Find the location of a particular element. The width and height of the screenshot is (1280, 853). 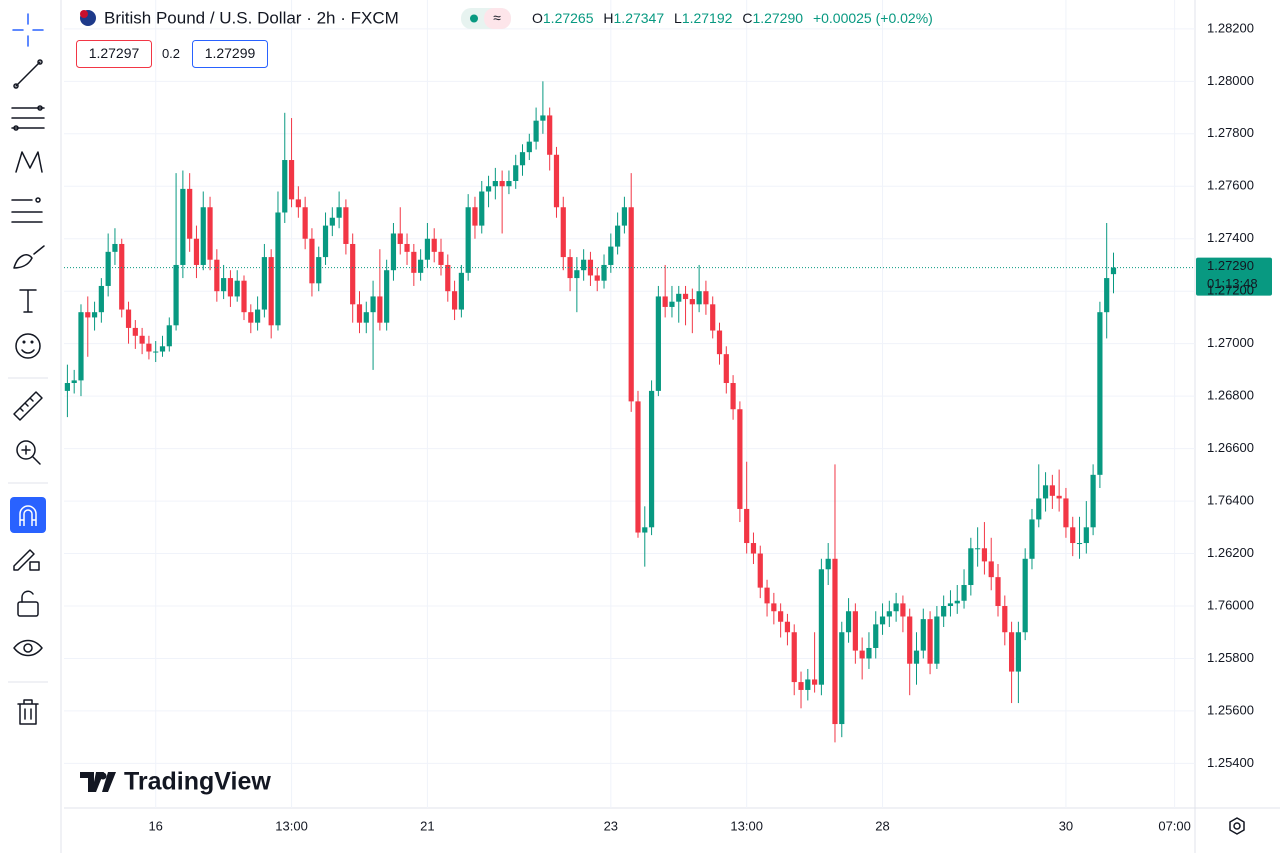

y-tick-label: 1.26800 is located at coordinates (1230, 395).